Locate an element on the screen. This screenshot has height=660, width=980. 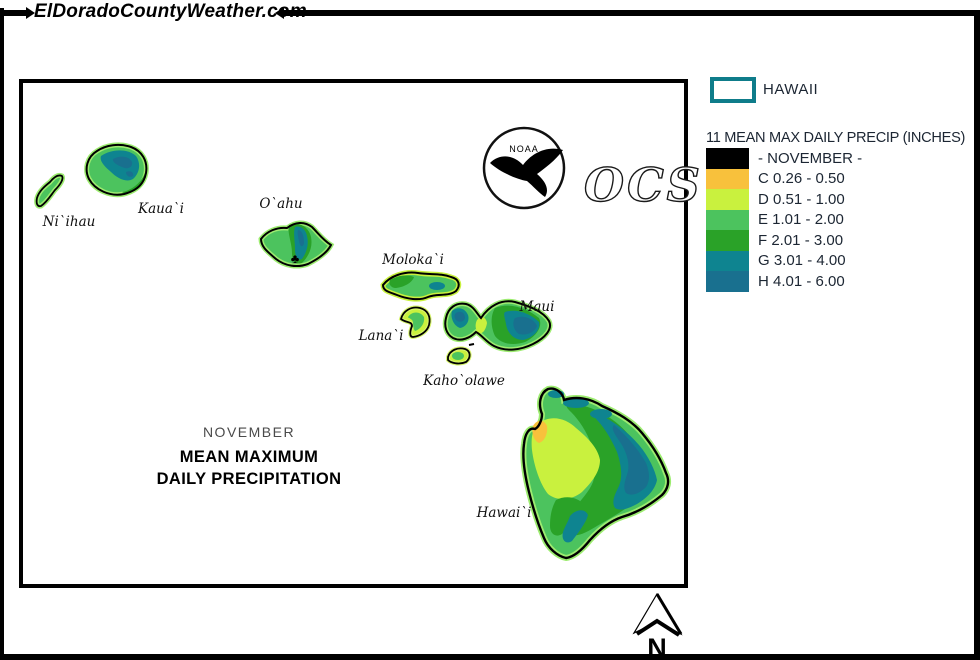
legend-row: D 0.51 - 1.00 is located at coordinates (784, 199).